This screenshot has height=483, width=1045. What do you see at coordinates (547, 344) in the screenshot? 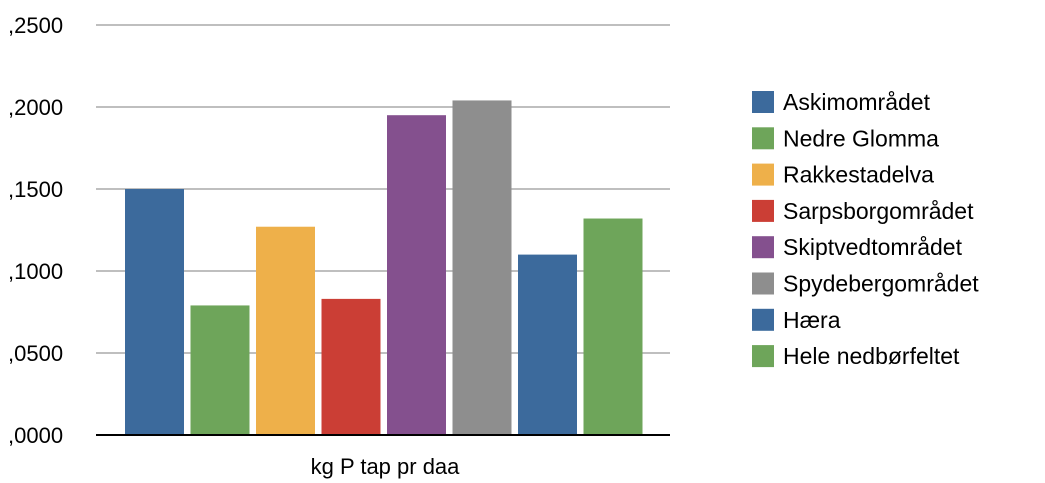
I see `bar-hæra` at bounding box center [547, 344].